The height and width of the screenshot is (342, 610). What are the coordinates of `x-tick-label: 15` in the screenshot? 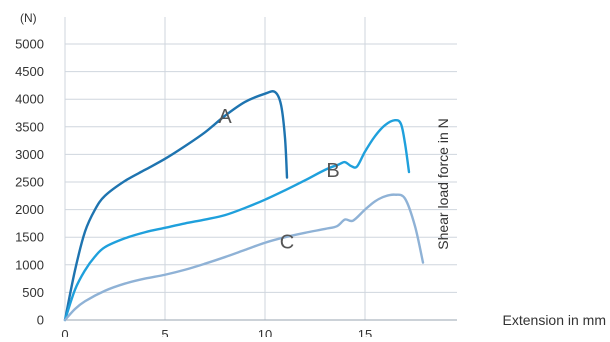 It's located at (365, 332).